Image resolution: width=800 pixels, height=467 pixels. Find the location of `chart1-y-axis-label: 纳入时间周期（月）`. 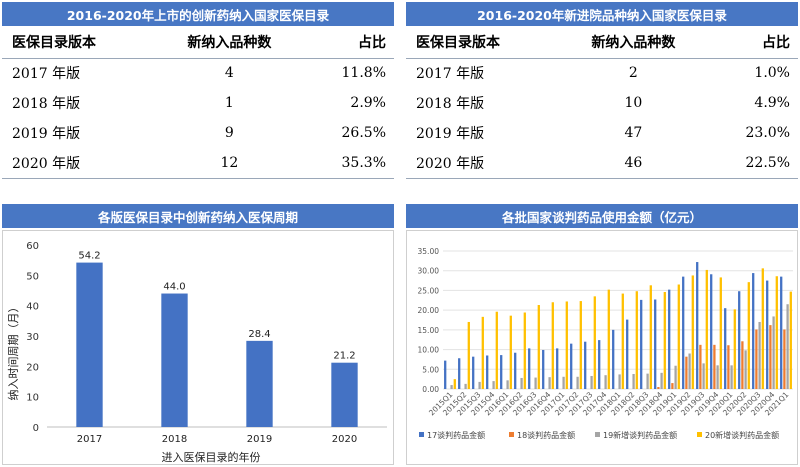

chart1-y-axis-label: 纳入时间周期（月） is located at coordinates (13, 351).